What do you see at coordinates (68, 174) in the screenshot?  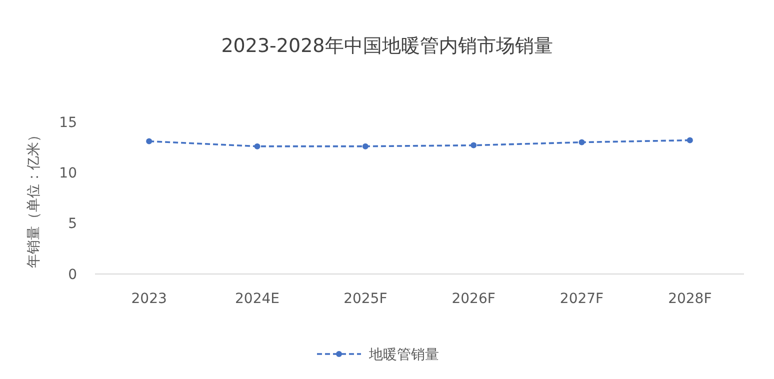 I see `y-tick-label: 10` at bounding box center [68, 174].